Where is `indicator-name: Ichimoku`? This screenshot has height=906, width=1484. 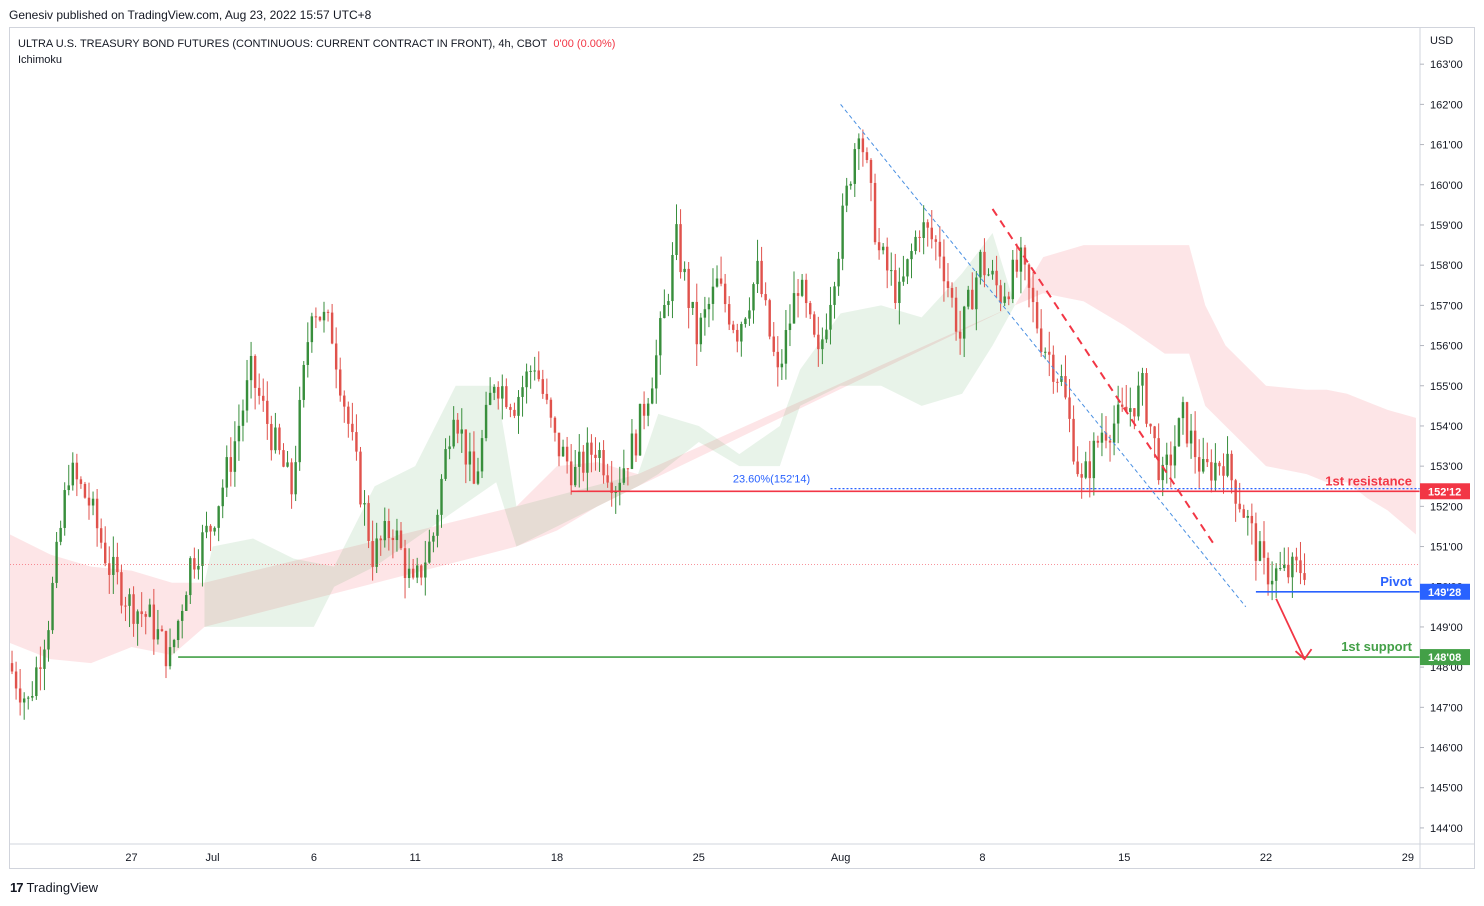
indicator-name: Ichimoku is located at coordinates (40, 60).